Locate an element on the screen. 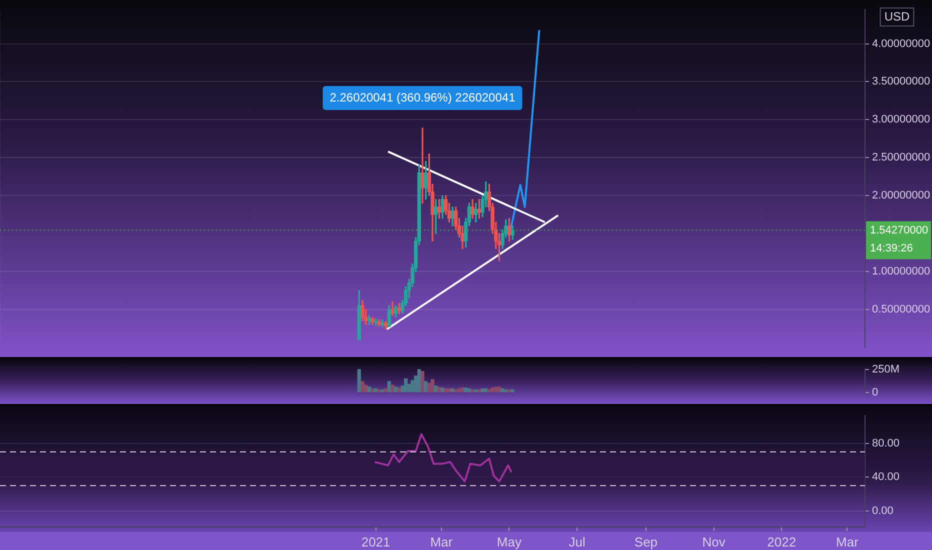 This screenshot has width=932, height=550. y-tick-label: 0.50000000 is located at coordinates (901, 309).